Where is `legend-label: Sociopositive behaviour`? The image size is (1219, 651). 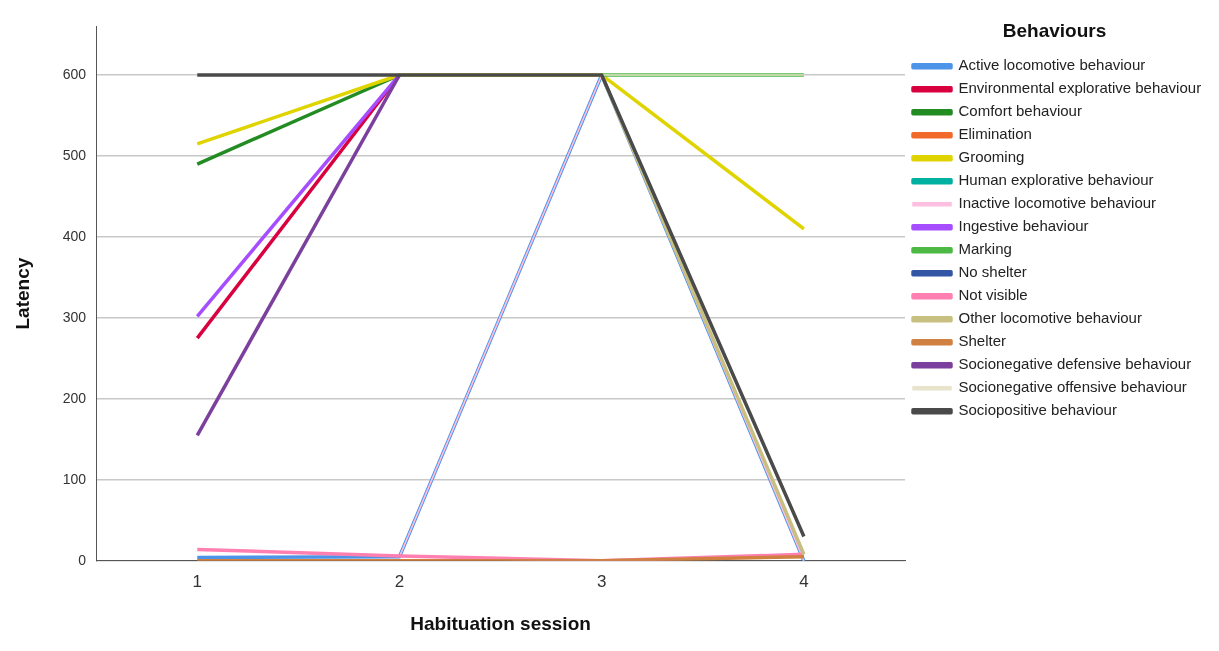
legend-label: Sociopositive behaviour is located at coordinates (1037, 410).